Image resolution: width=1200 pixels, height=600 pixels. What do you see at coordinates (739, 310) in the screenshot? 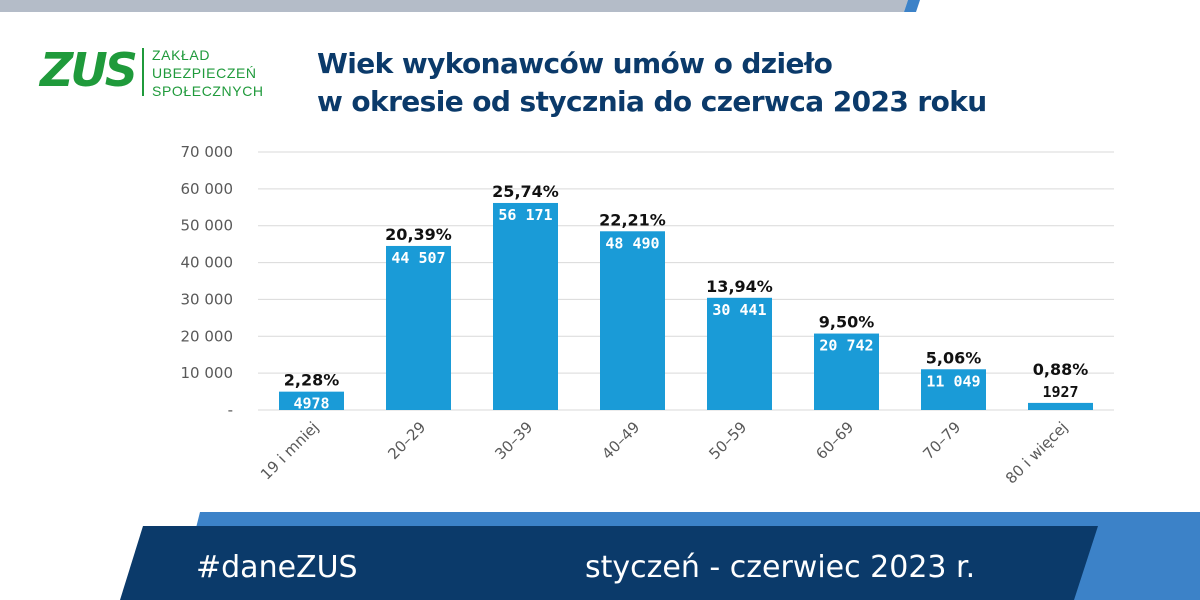
I see `value-label: 30 441` at bounding box center [739, 310].